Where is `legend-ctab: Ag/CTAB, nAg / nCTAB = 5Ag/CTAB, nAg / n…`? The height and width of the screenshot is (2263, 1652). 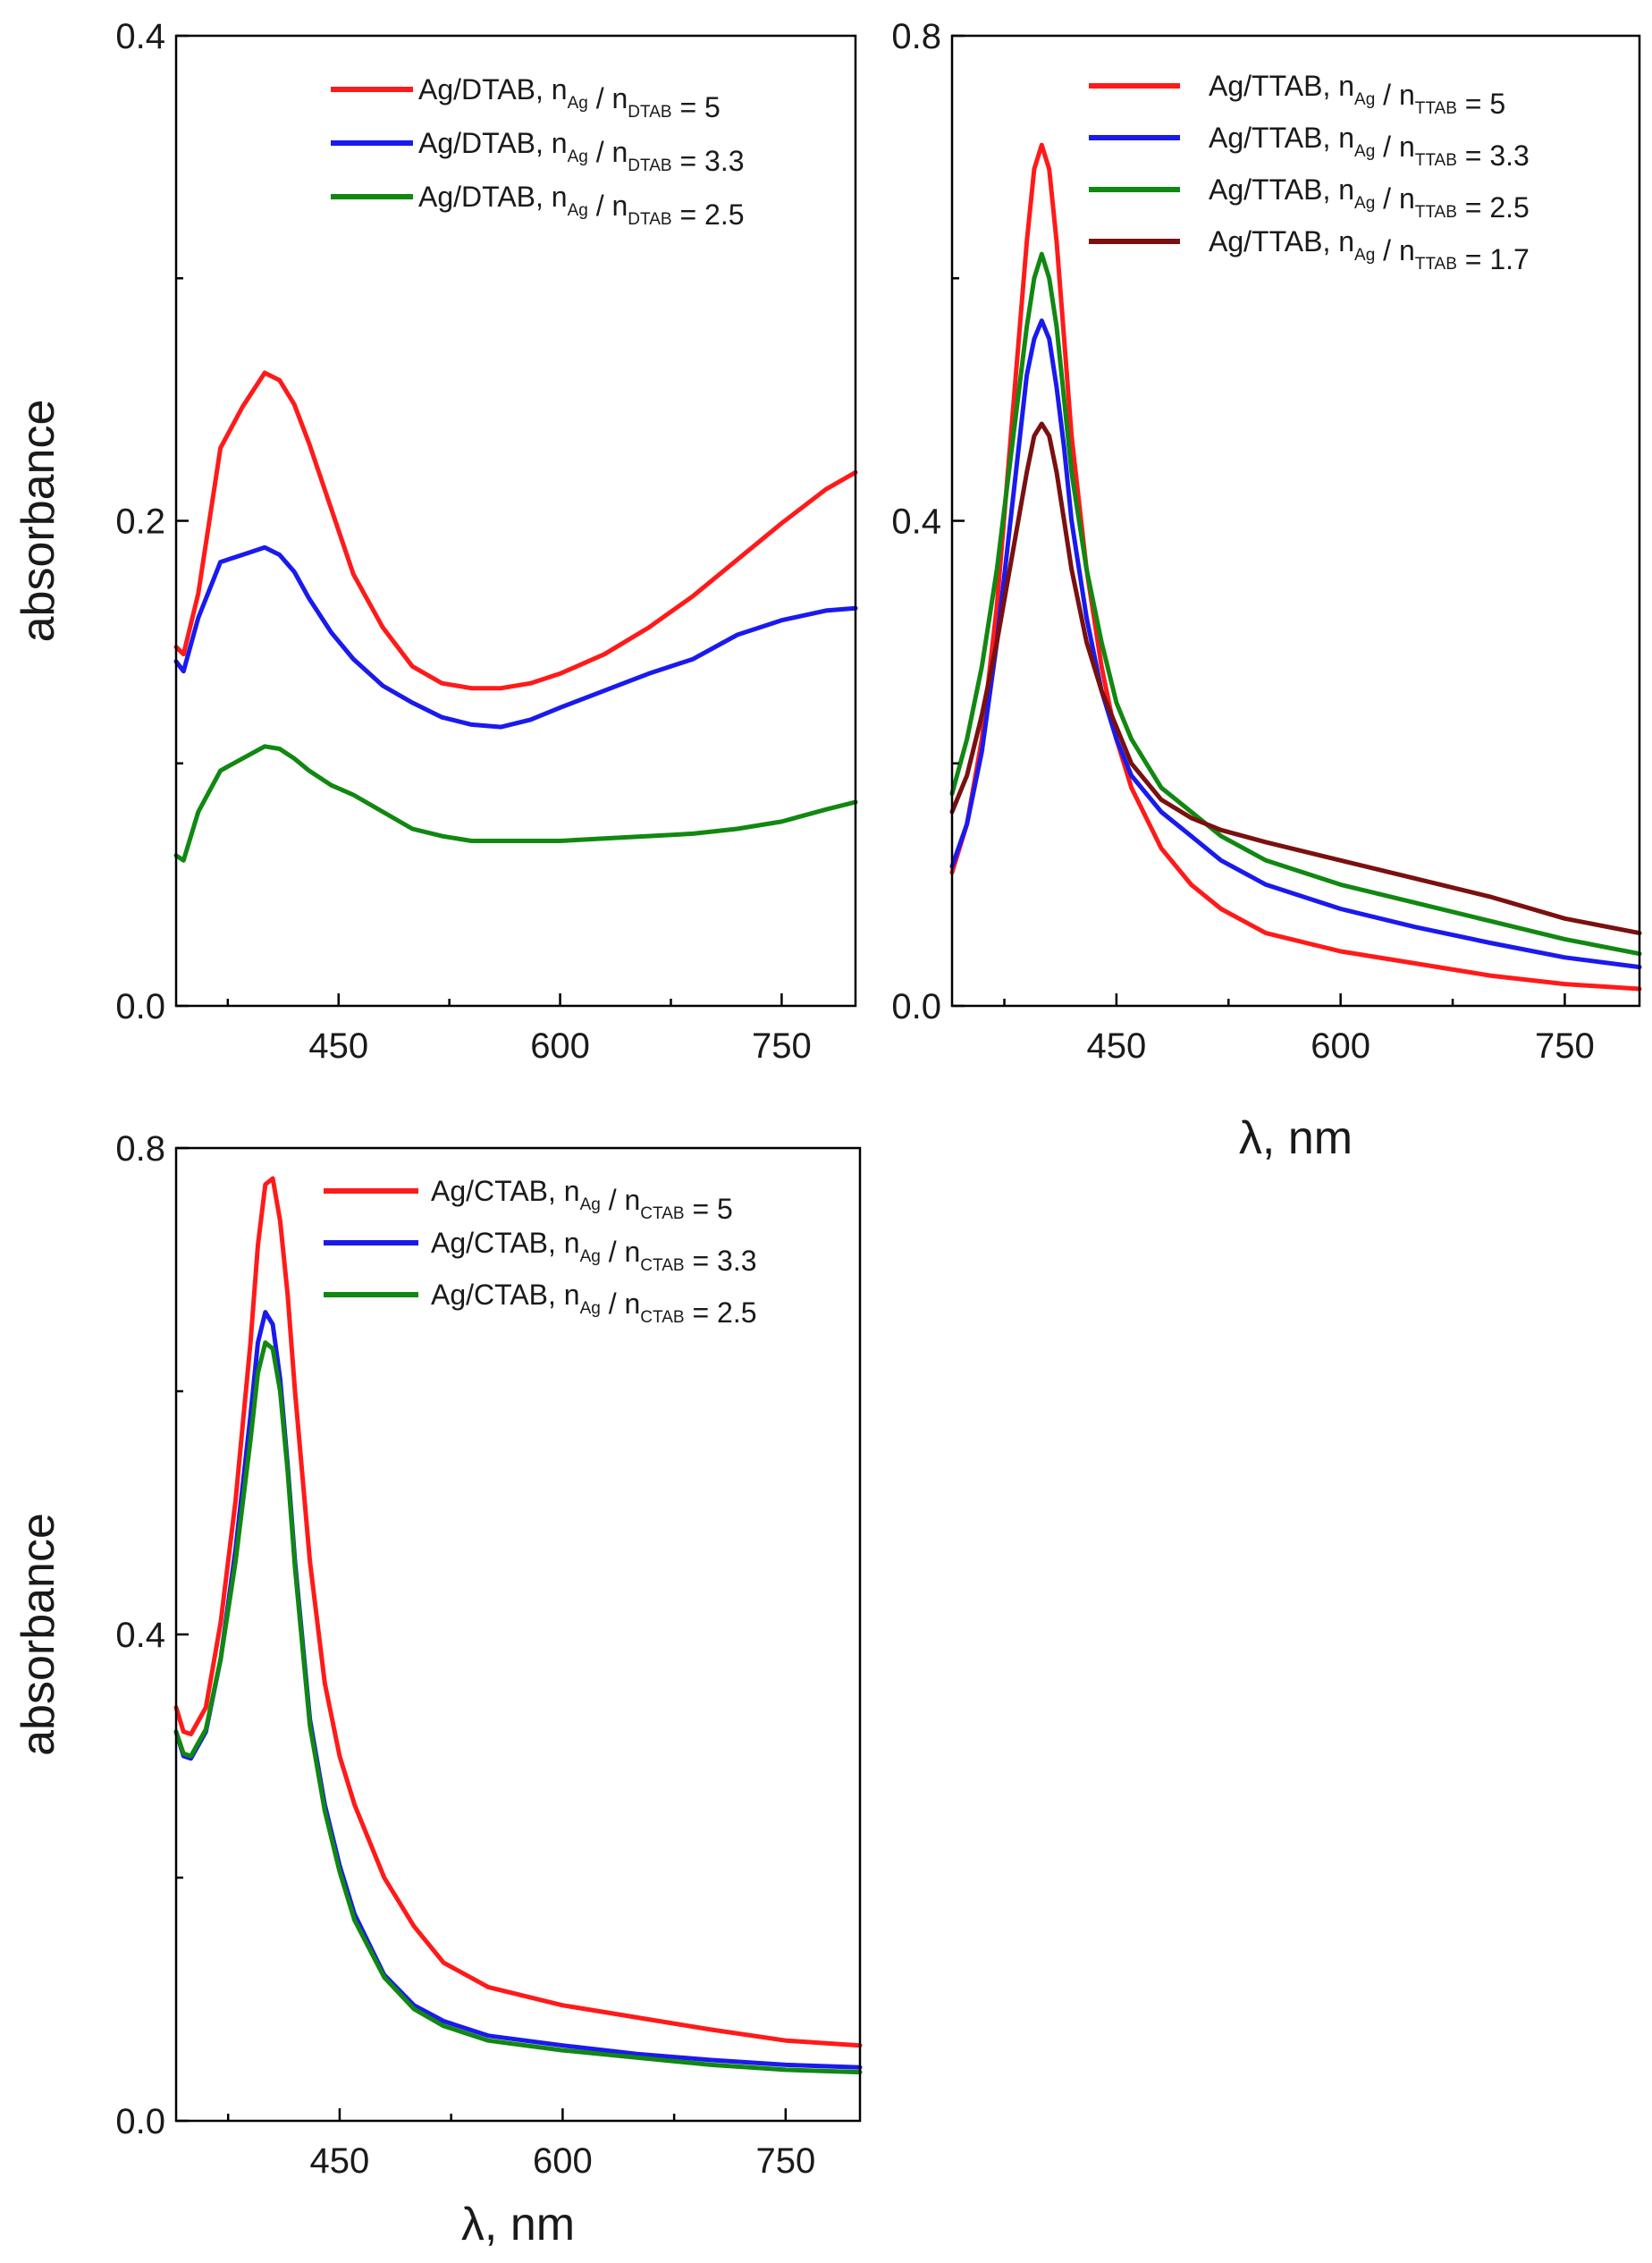
legend-ctab: Ag/CTAB, nAg / nCTAB = 5Ag/CTAB, nAg / n… is located at coordinates (540, 1252).